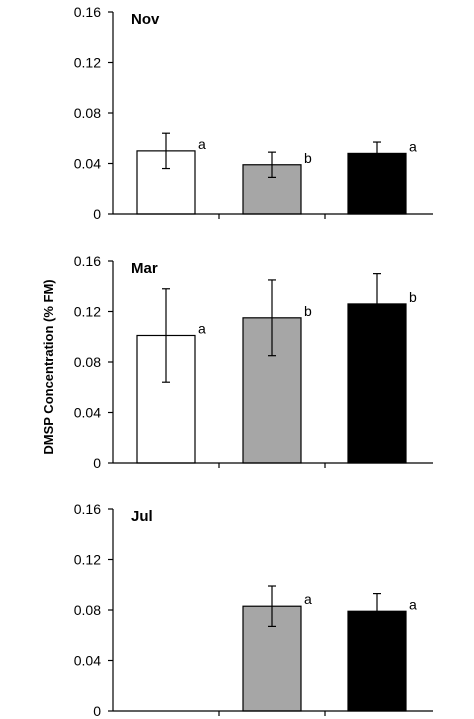 The image size is (474, 719). Describe the element at coordinates (144, 268) in the screenshot. I see `panel-title: Mar` at that location.